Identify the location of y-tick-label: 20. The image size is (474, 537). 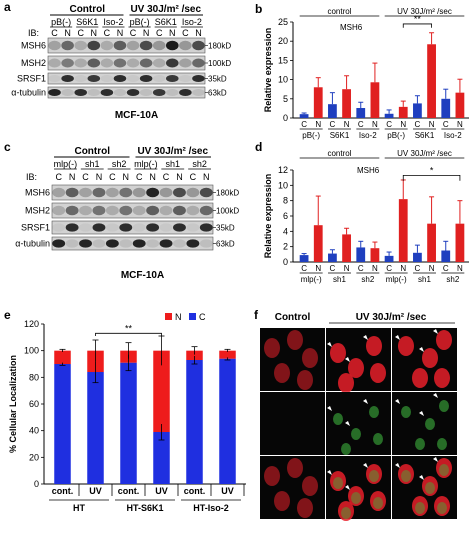
(283, 41).